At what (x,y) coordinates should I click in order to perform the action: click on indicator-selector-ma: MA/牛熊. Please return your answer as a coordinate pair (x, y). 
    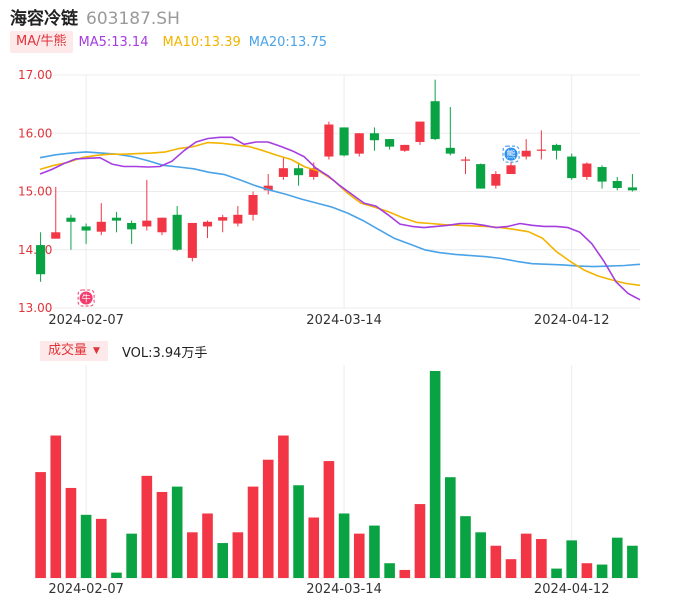
    Looking at the image, I should click on (41, 42).